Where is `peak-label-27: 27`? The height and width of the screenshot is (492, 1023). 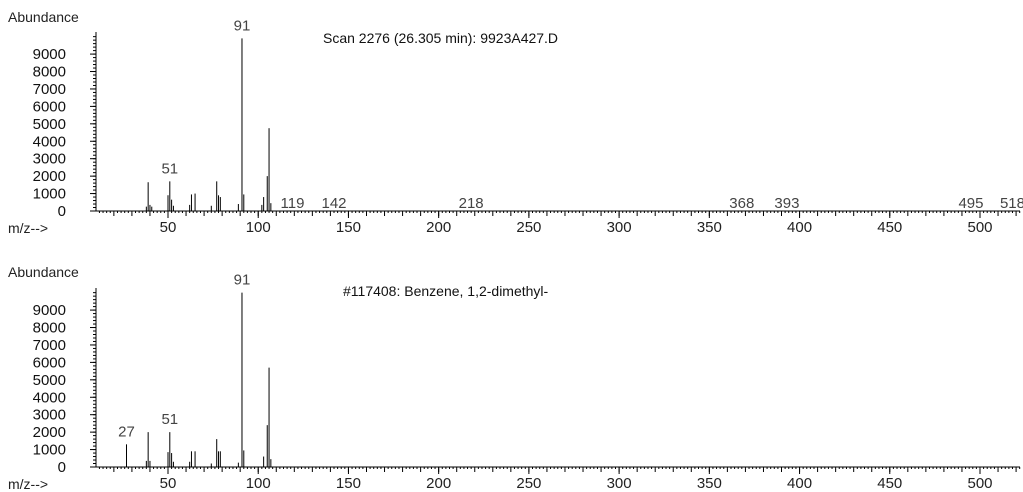
peak-label-27: 27 is located at coordinates (126, 431).